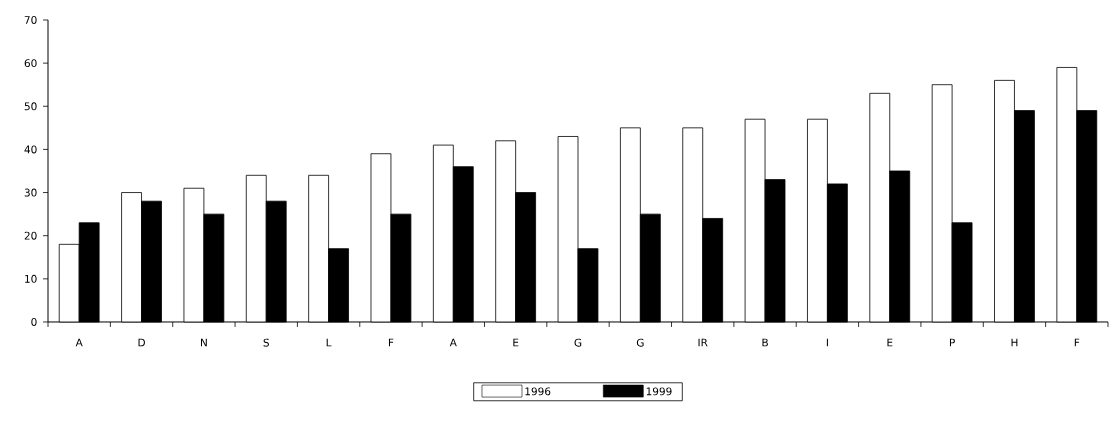  I want to click on legend-label: 1999, so click(659, 391).